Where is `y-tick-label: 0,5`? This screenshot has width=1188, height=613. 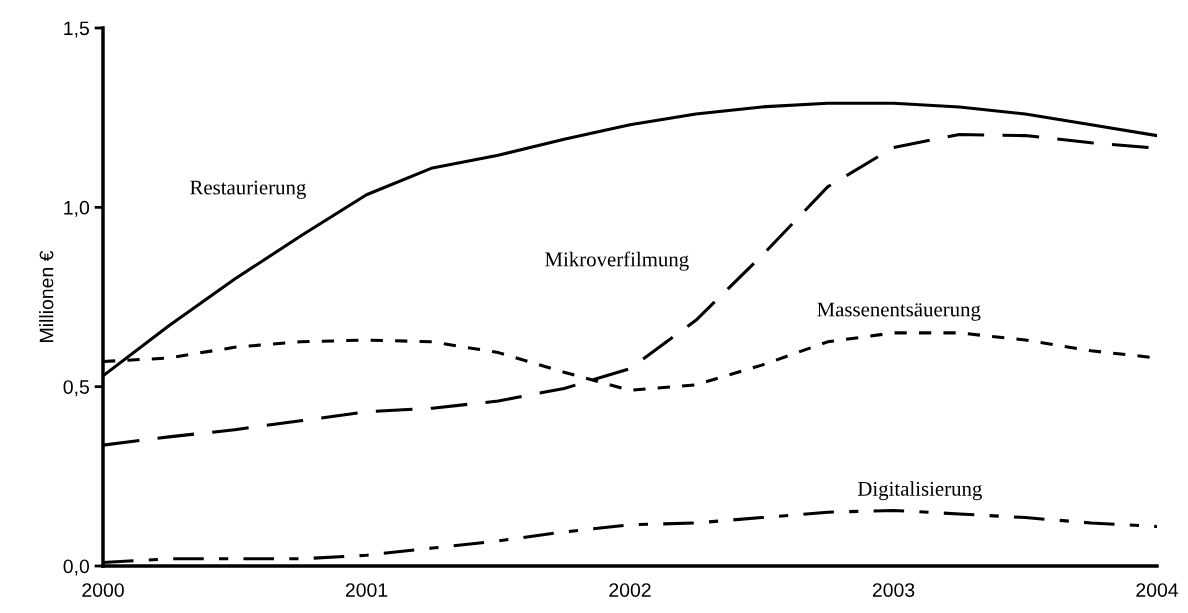
y-tick-label: 0,5 is located at coordinates (76, 388).